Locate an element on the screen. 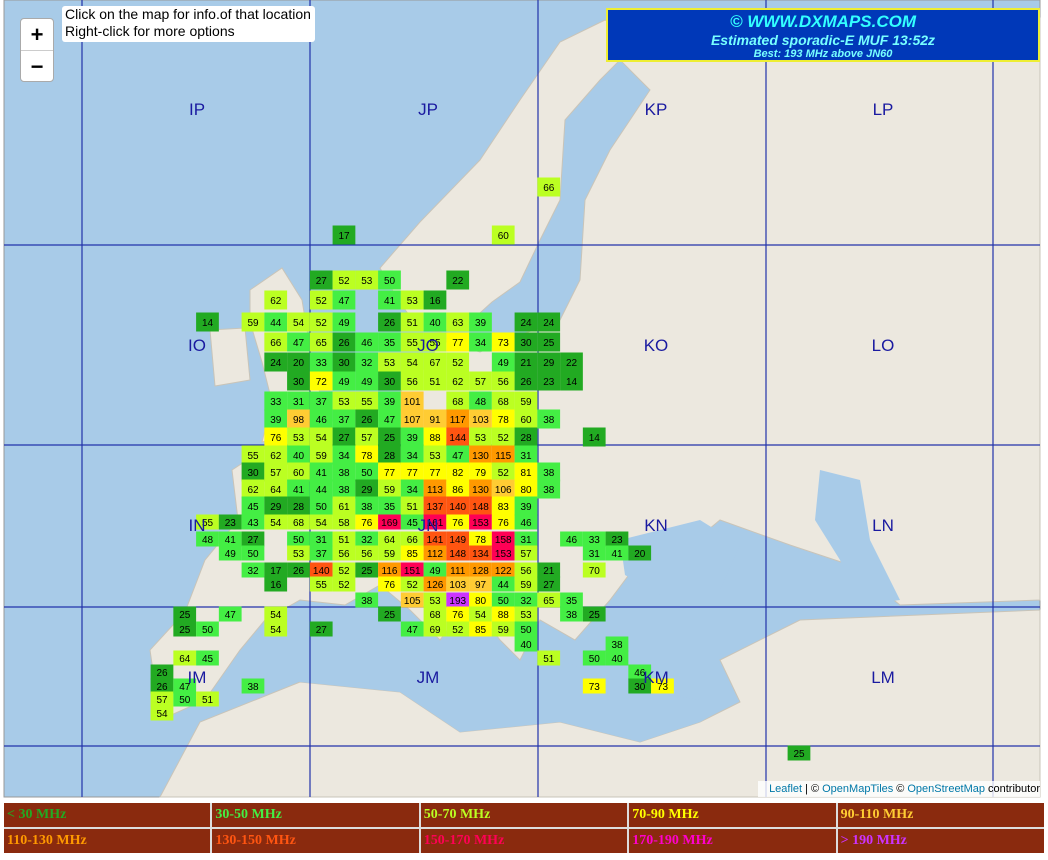 This screenshot has width=1048, height=860. muf-value: 77 is located at coordinates (458, 343).